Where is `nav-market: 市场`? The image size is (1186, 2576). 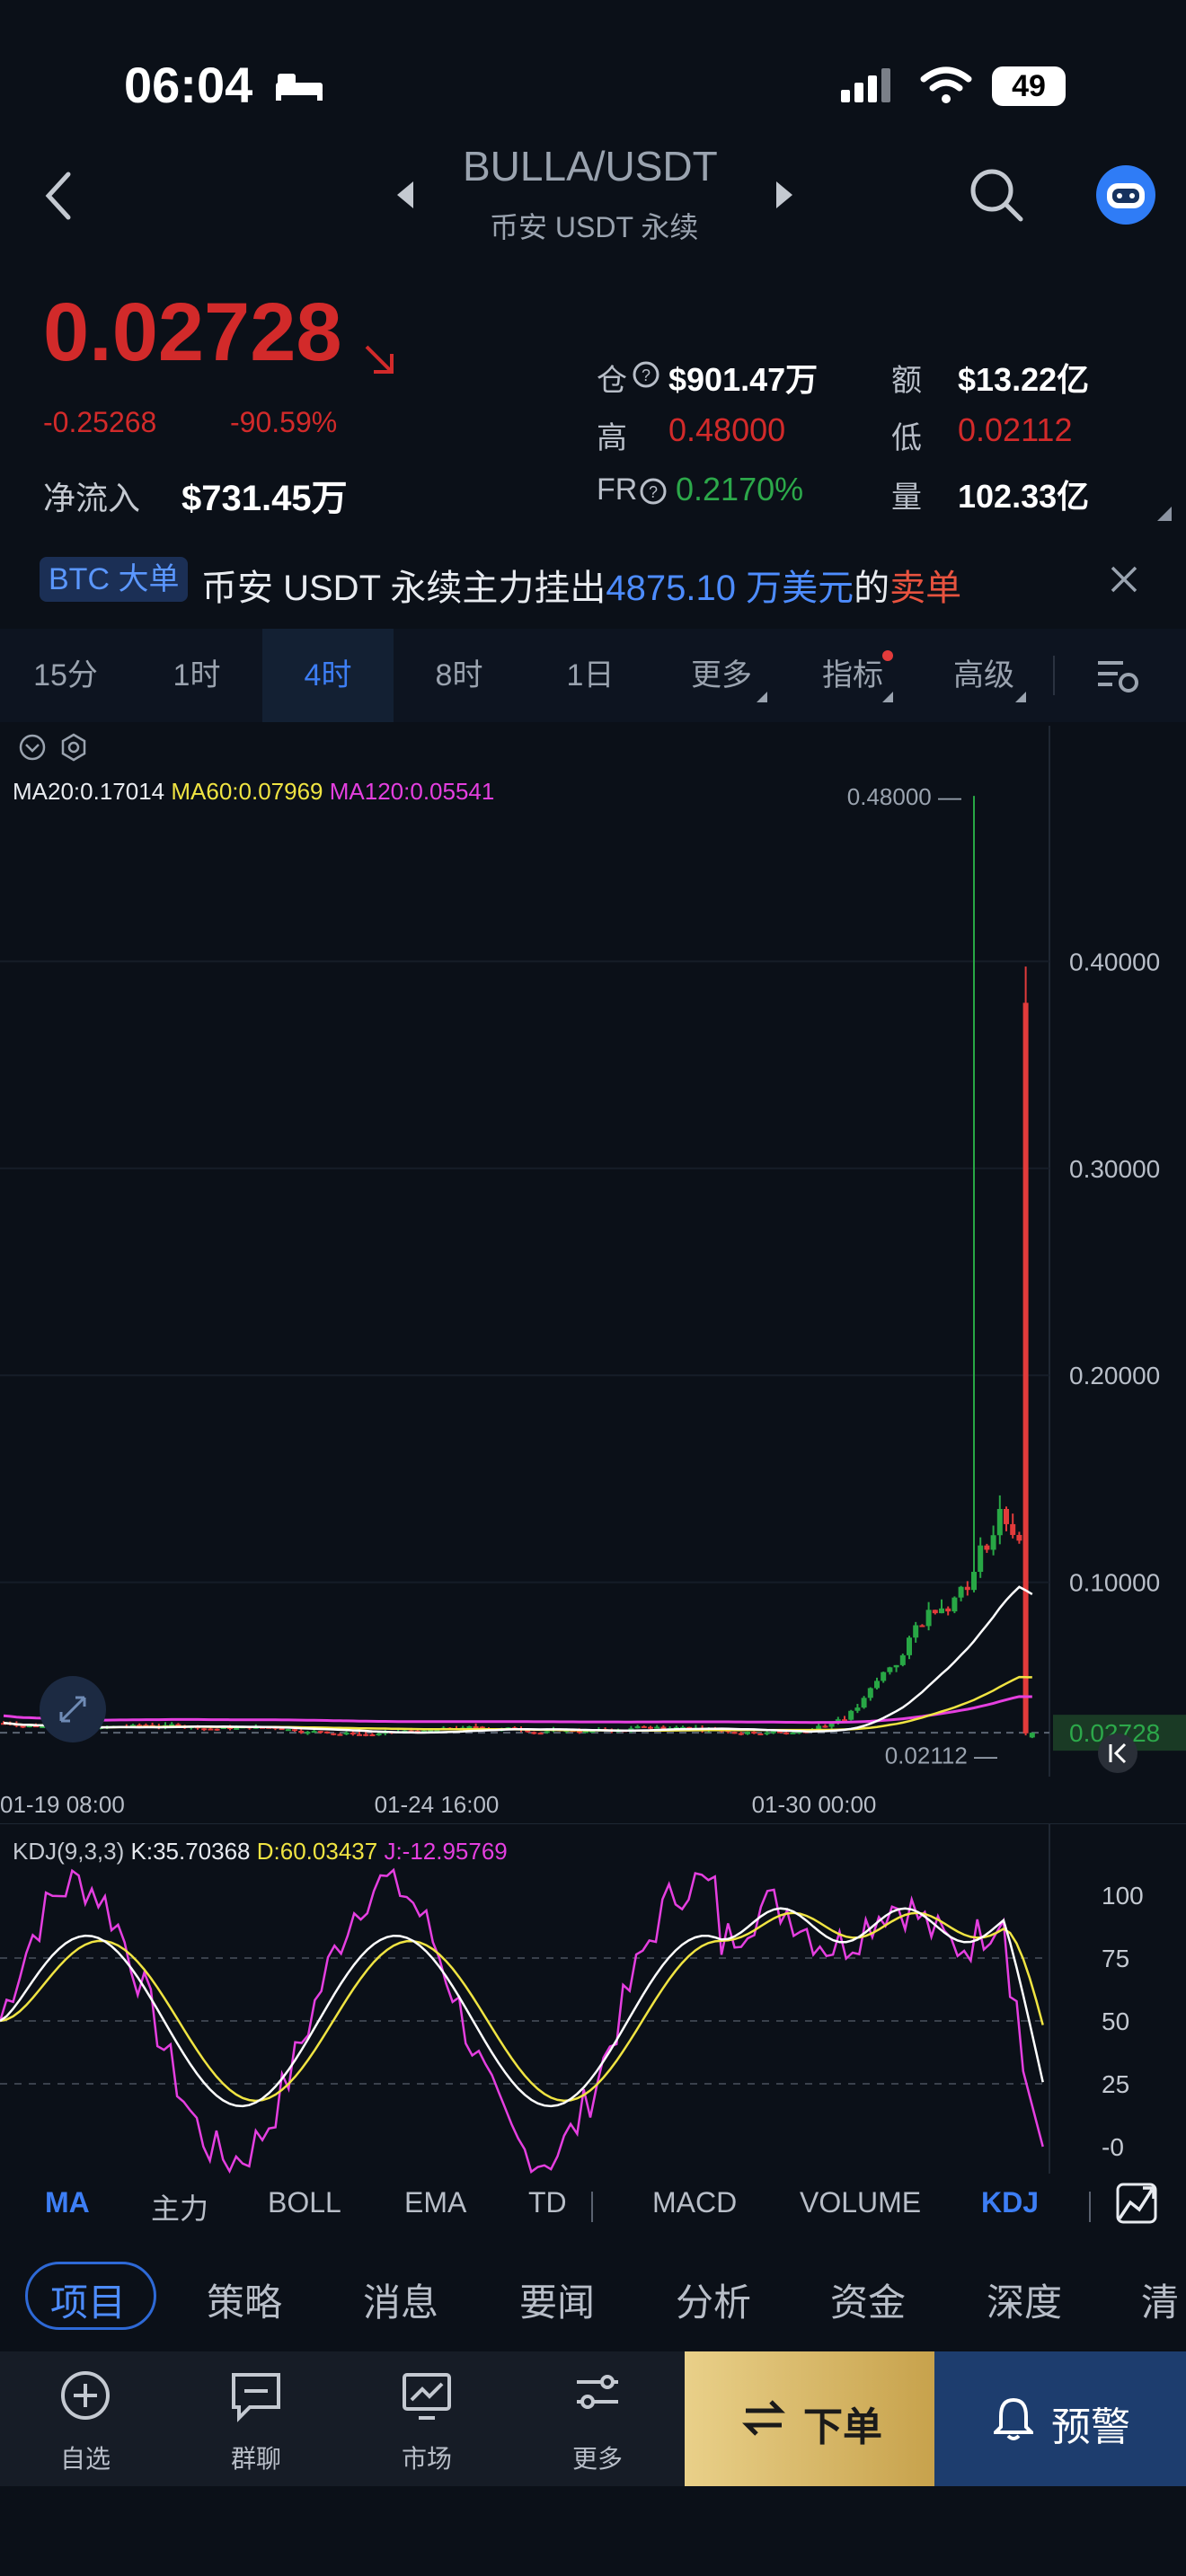
nav-market: 市场 is located at coordinates (426, 2418).